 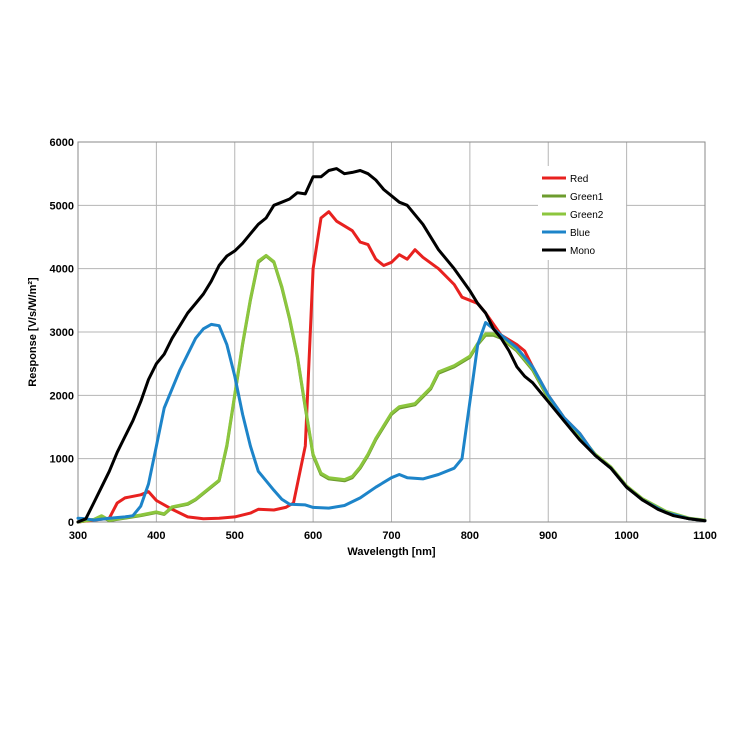 I want to click on legend-label-green1: Green1, so click(x=587, y=197).